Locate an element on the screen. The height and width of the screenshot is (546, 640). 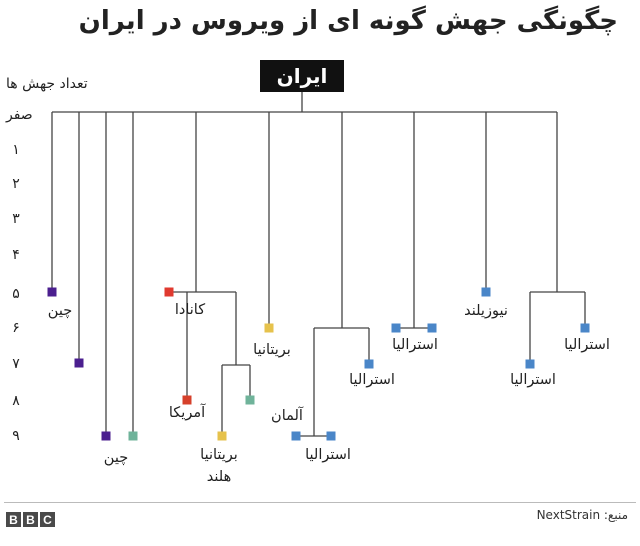
footer-divider is located at coordinates (320, 502).